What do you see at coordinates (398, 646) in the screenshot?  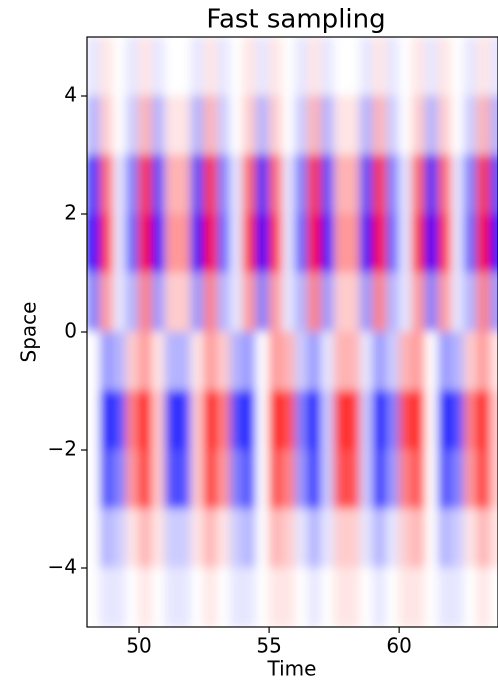 I see `x-tick-label: 60` at bounding box center [398, 646].